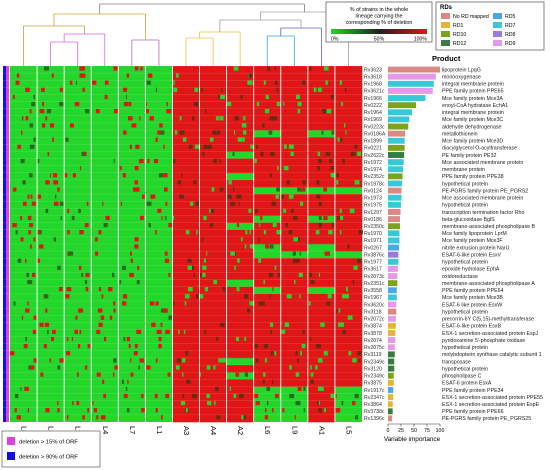 The height and width of the screenshot is (470, 550). I want to click on axis-tick-label: 50, so click(414, 431).